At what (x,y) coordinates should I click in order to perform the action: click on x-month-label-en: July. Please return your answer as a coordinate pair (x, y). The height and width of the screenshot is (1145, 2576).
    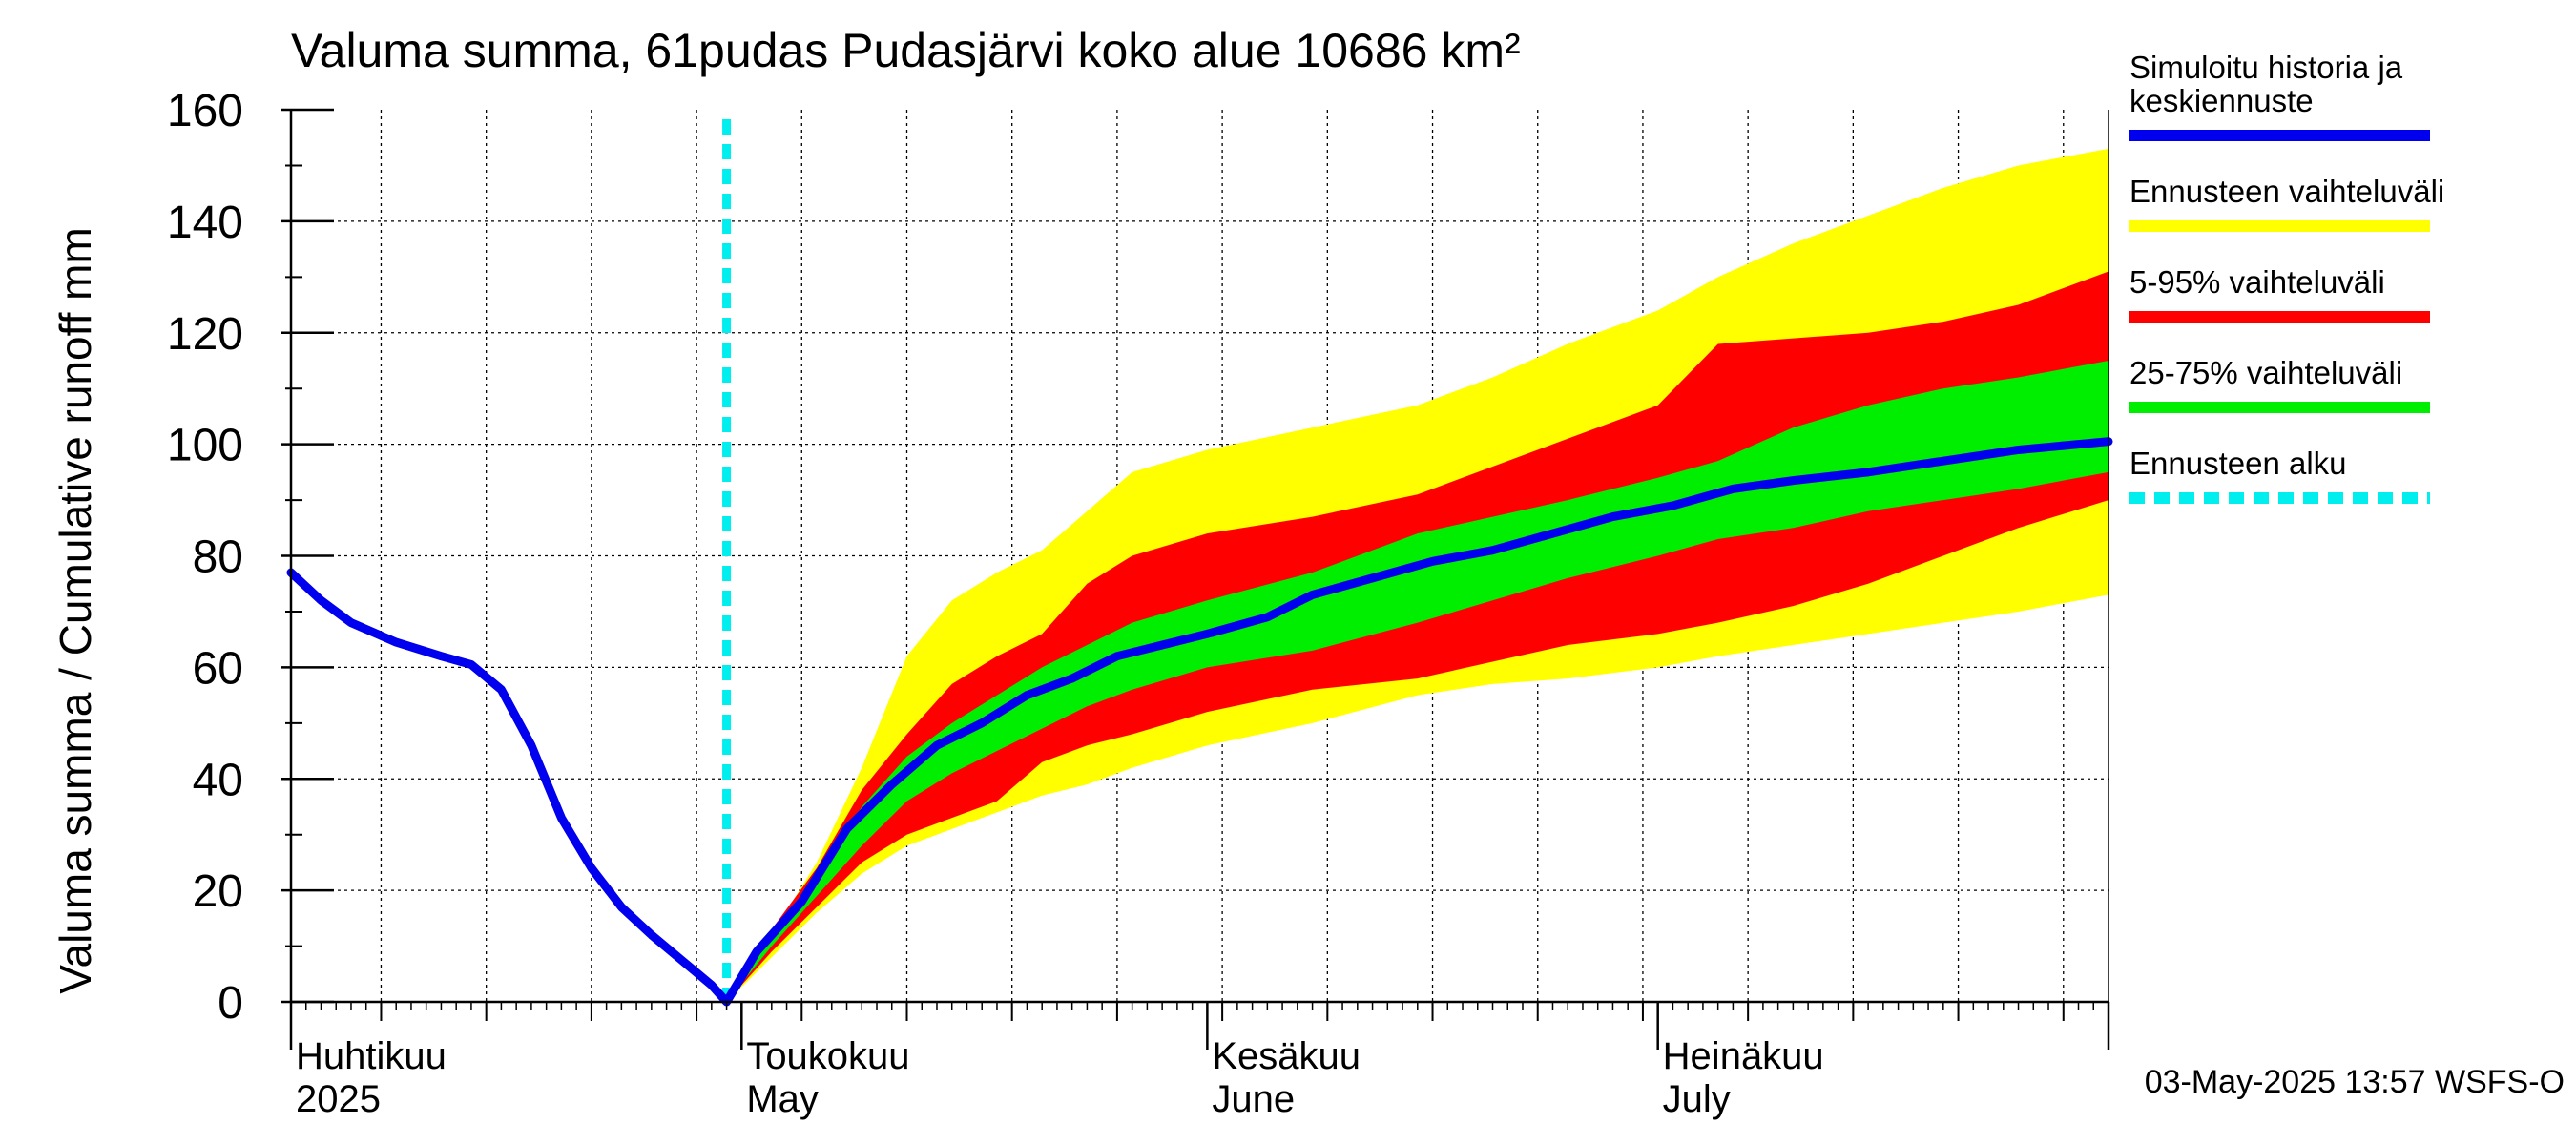
    Looking at the image, I should click on (1697, 1099).